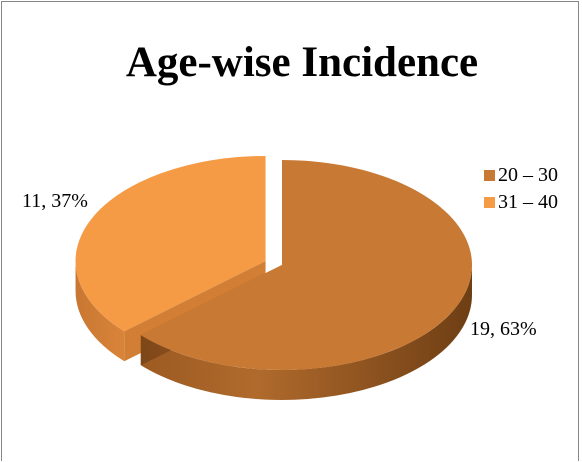 The height and width of the screenshot is (462, 582). What do you see at coordinates (528, 202) in the screenshot?
I see `legend-label: 31 – 40` at bounding box center [528, 202].